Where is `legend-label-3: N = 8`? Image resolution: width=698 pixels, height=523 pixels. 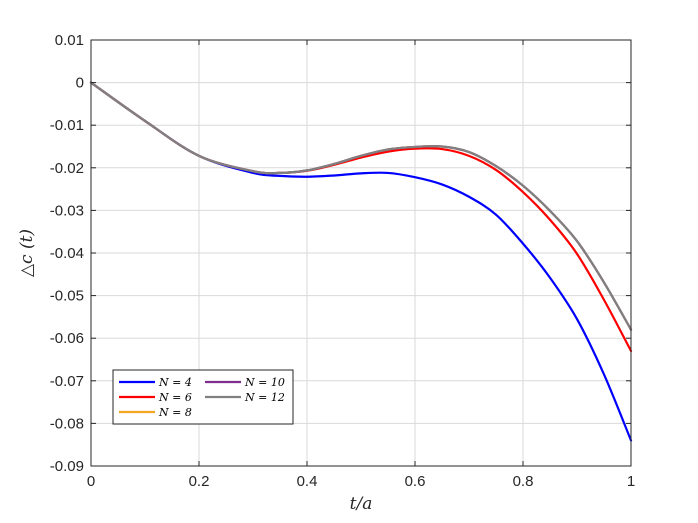 legend-label-3: N = 8 is located at coordinates (175, 412).